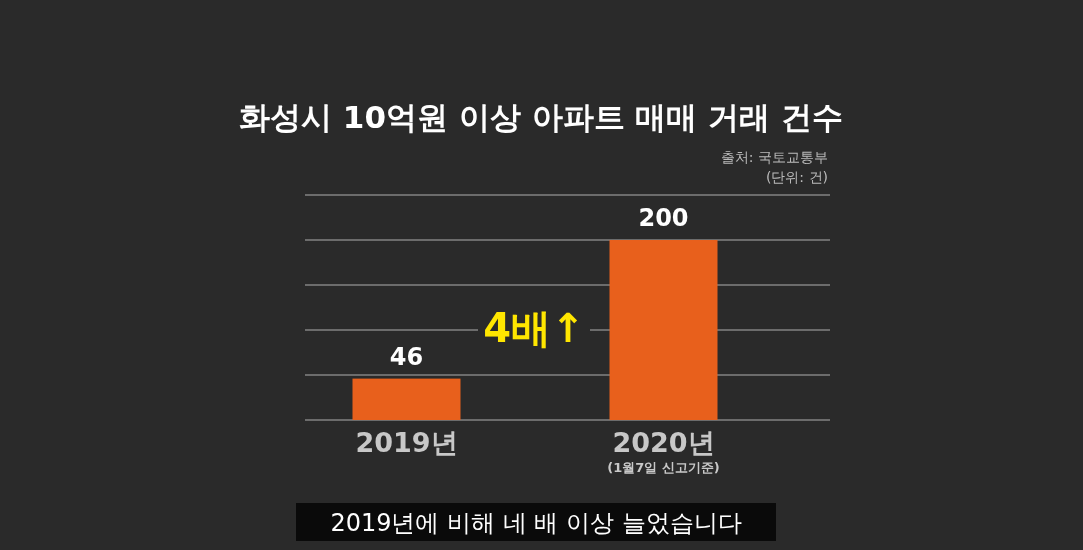 The image size is (1083, 550). What do you see at coordinates (541, 117) in the screenshot?
I see `title: 화성시 10억원 이상 아파트 매매 거래 건수` at bounding box center [541, 117].